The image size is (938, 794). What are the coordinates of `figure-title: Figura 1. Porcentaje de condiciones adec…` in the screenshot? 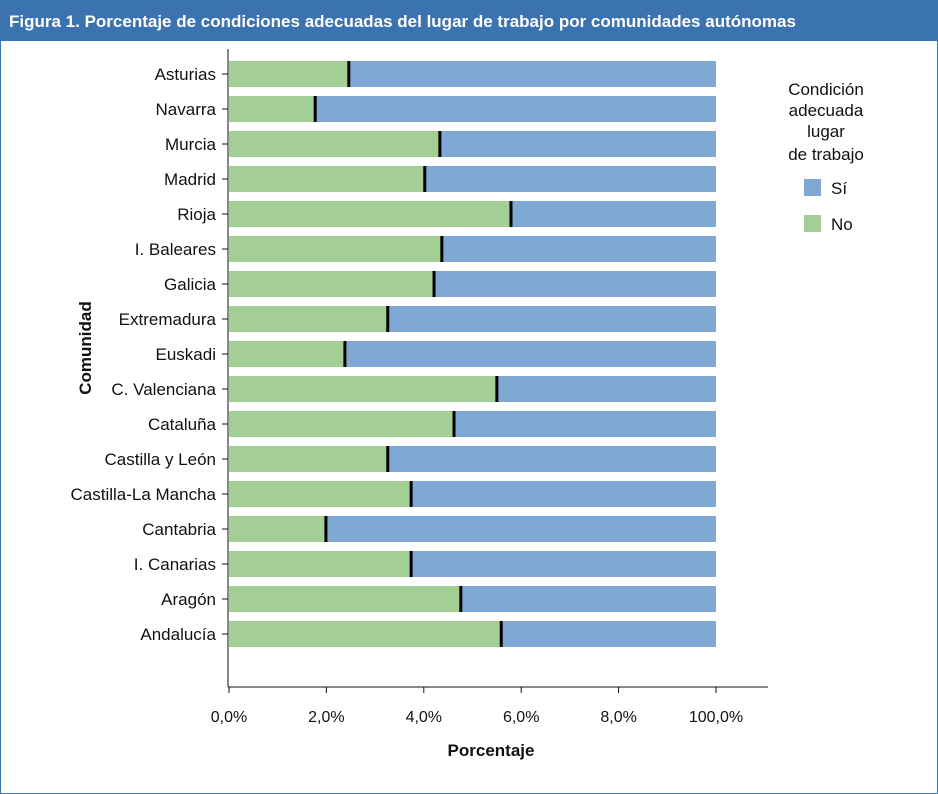 It's located at (469, 21).